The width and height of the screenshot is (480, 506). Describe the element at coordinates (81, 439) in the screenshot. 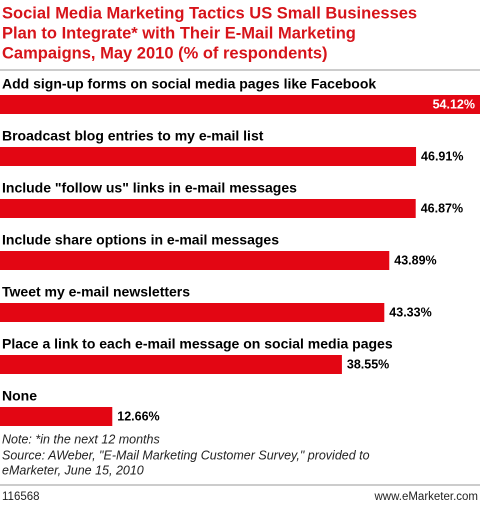

I see `note: Note: *in the next 12 months` at that location.